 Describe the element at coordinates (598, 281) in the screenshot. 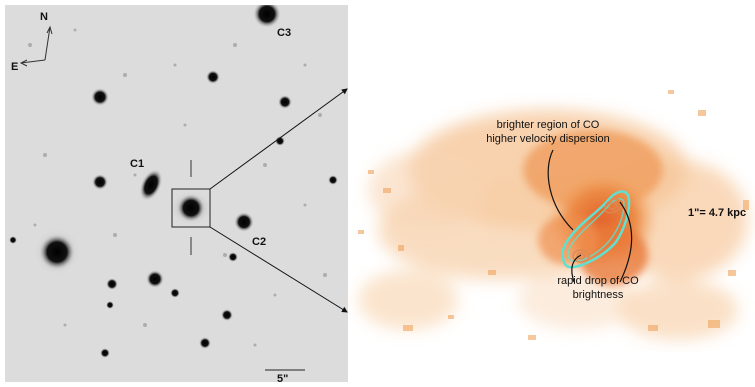

I see `annotation-bottom-line1: rapid drop of CO` at that location.